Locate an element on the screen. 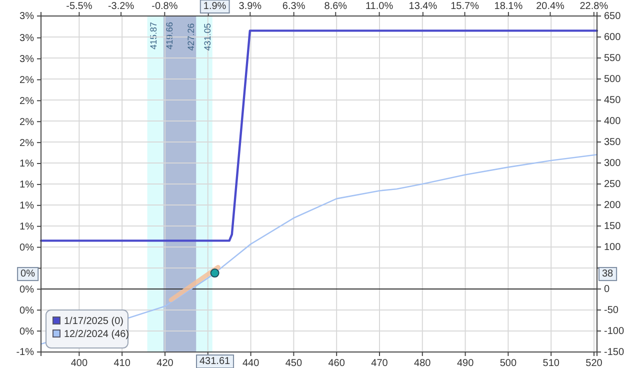  x2-tick-label: -5.5% is located at coordinates (79, 6).